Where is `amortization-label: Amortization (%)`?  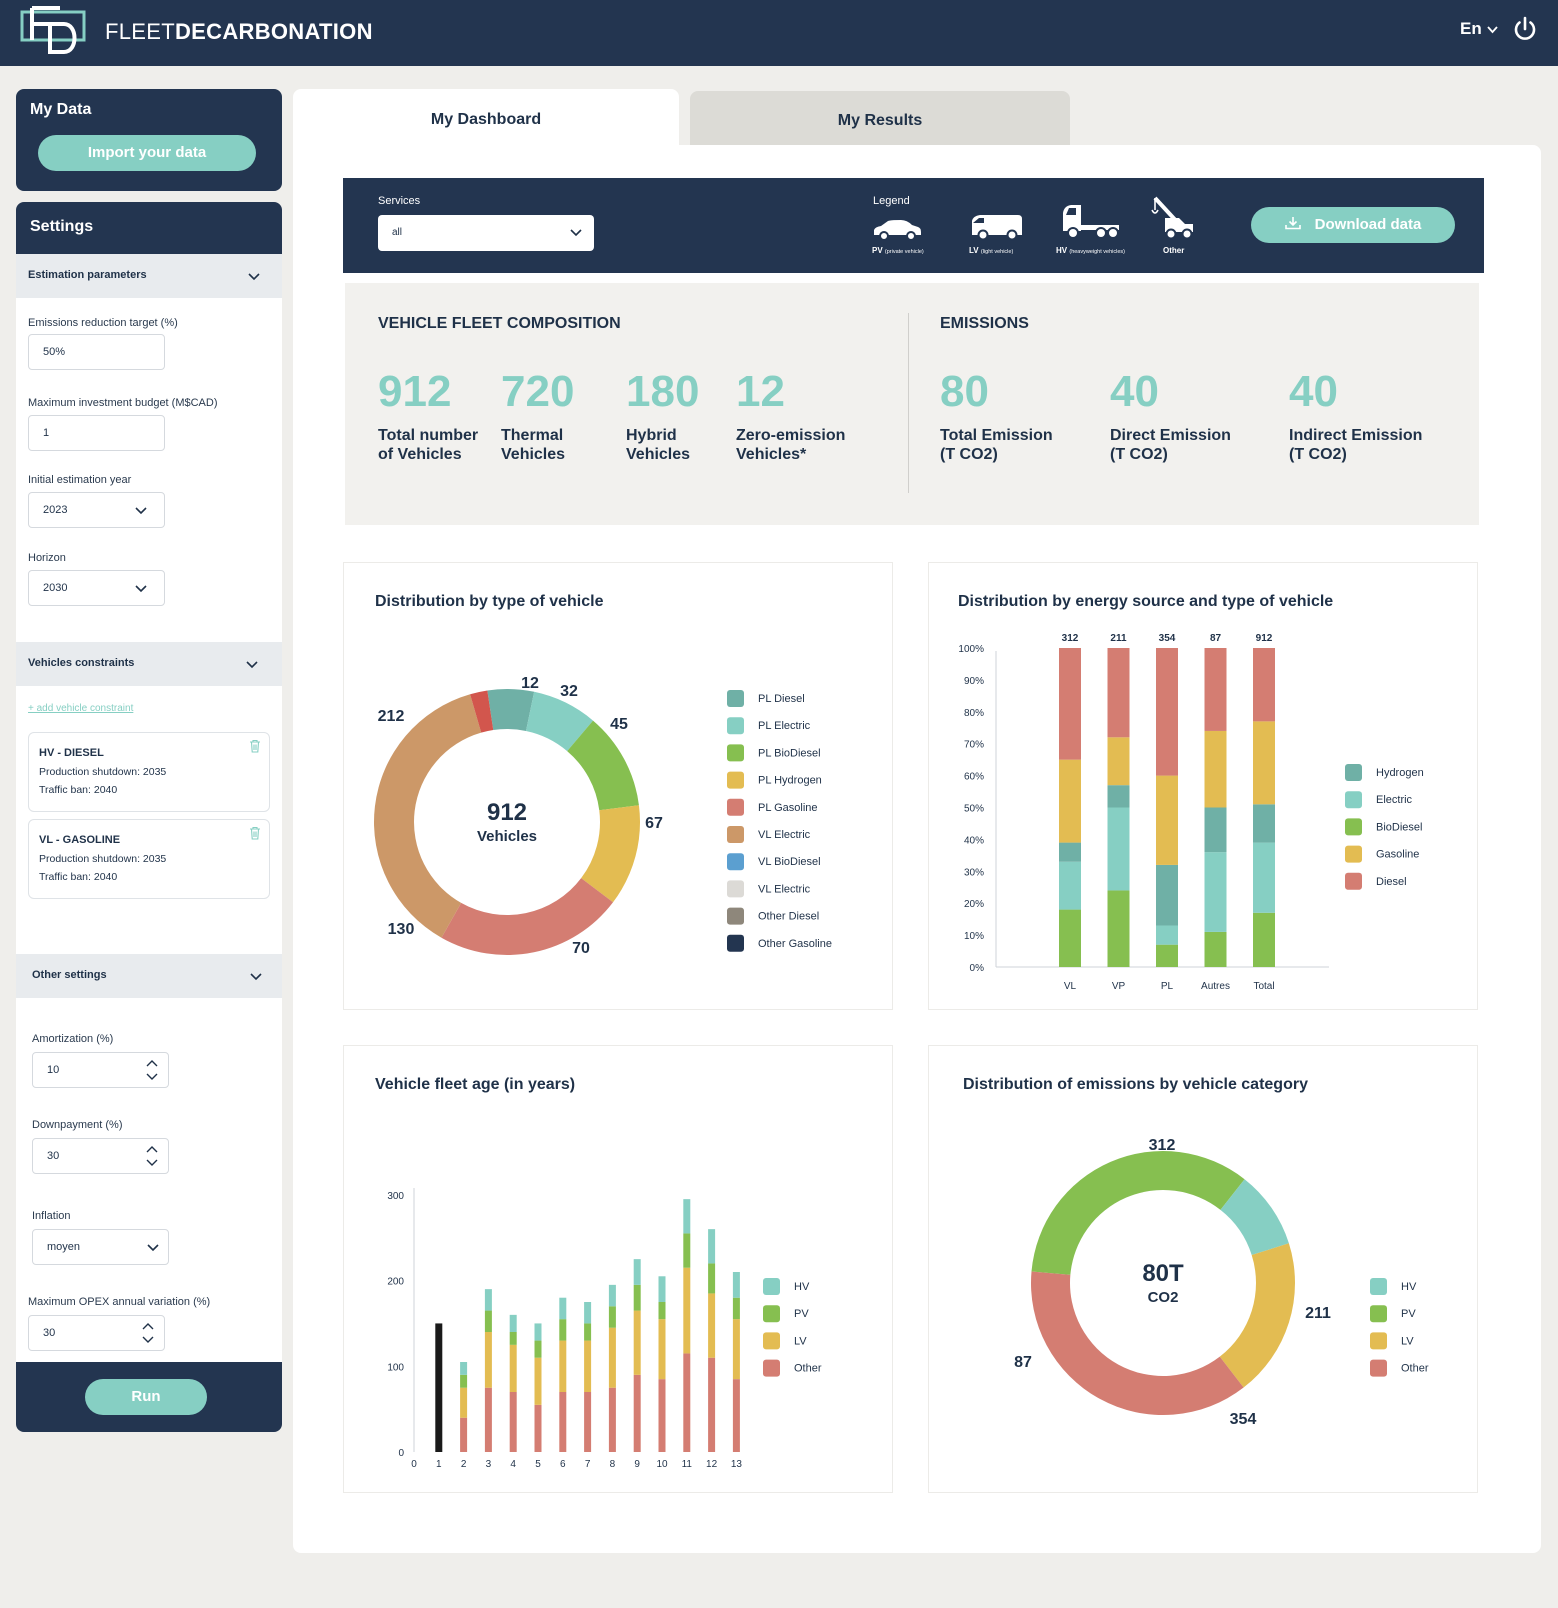
amortization-label: Amortization (%) is located at coordinates (73, 1039).